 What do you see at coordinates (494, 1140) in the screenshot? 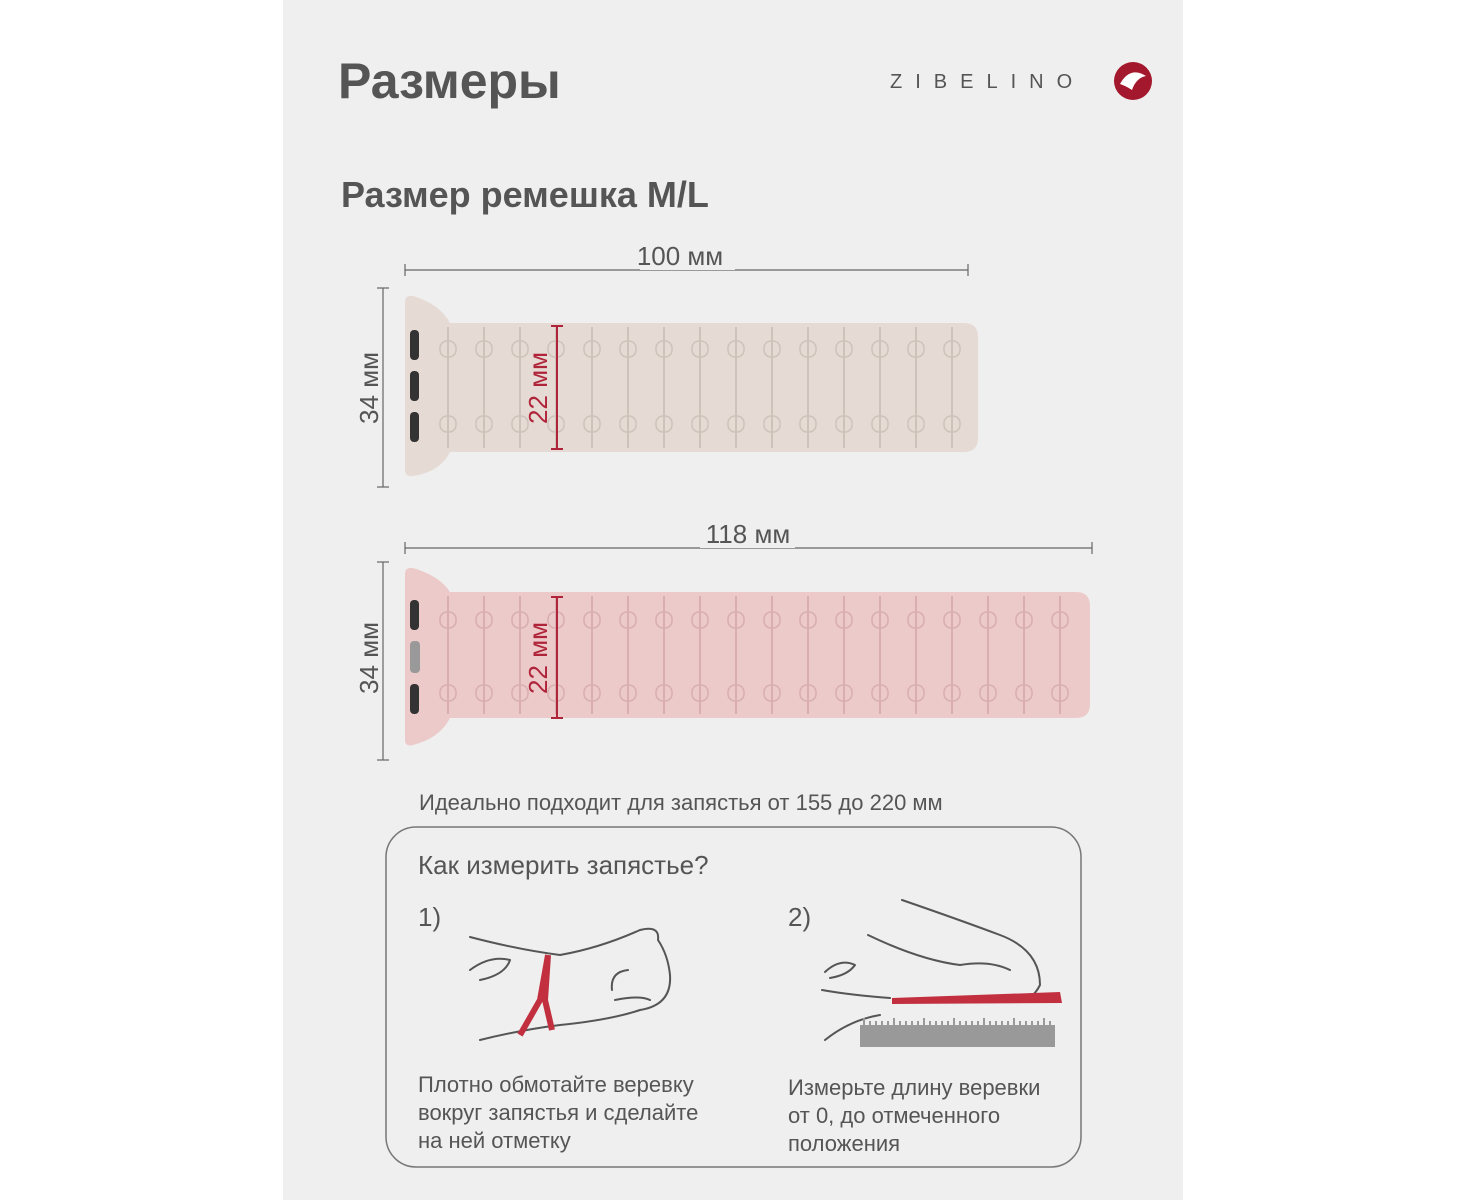
I see `text-line: на ней отметку` at bounding box center [494, 1140].